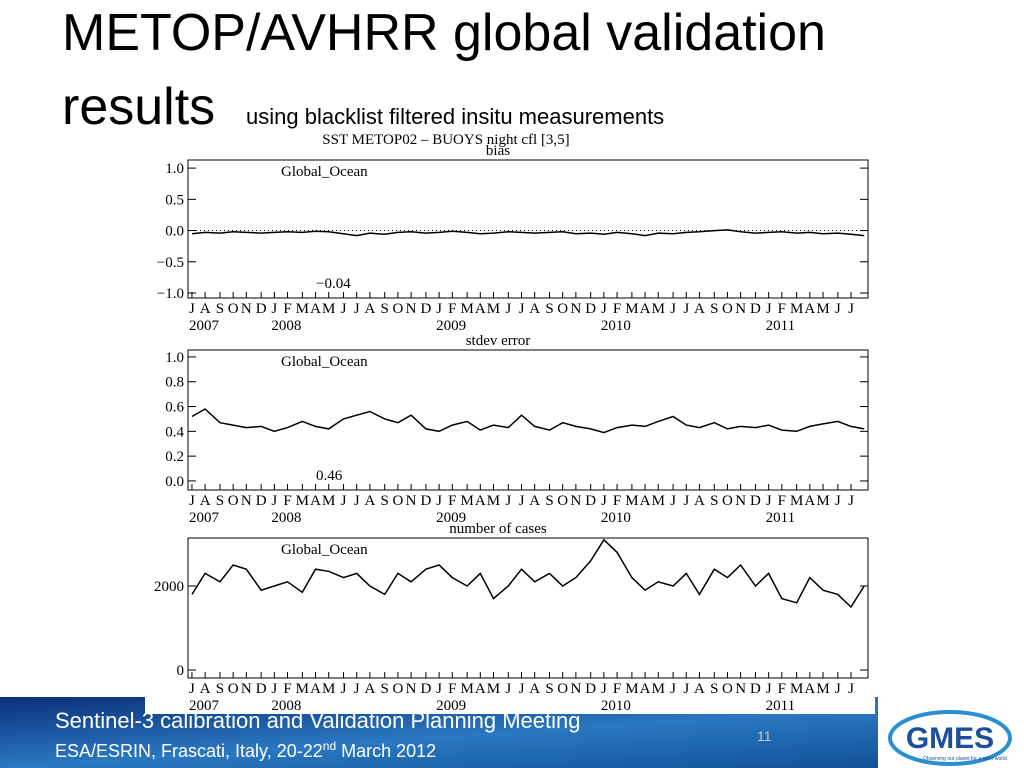 The height and width of the screenshot is (768, 1024). What do you see at coordinates (444, 33) in the screenshot?
I see `slide-title: METOP/AVHRR global validation` at bounding box center [444, 33].